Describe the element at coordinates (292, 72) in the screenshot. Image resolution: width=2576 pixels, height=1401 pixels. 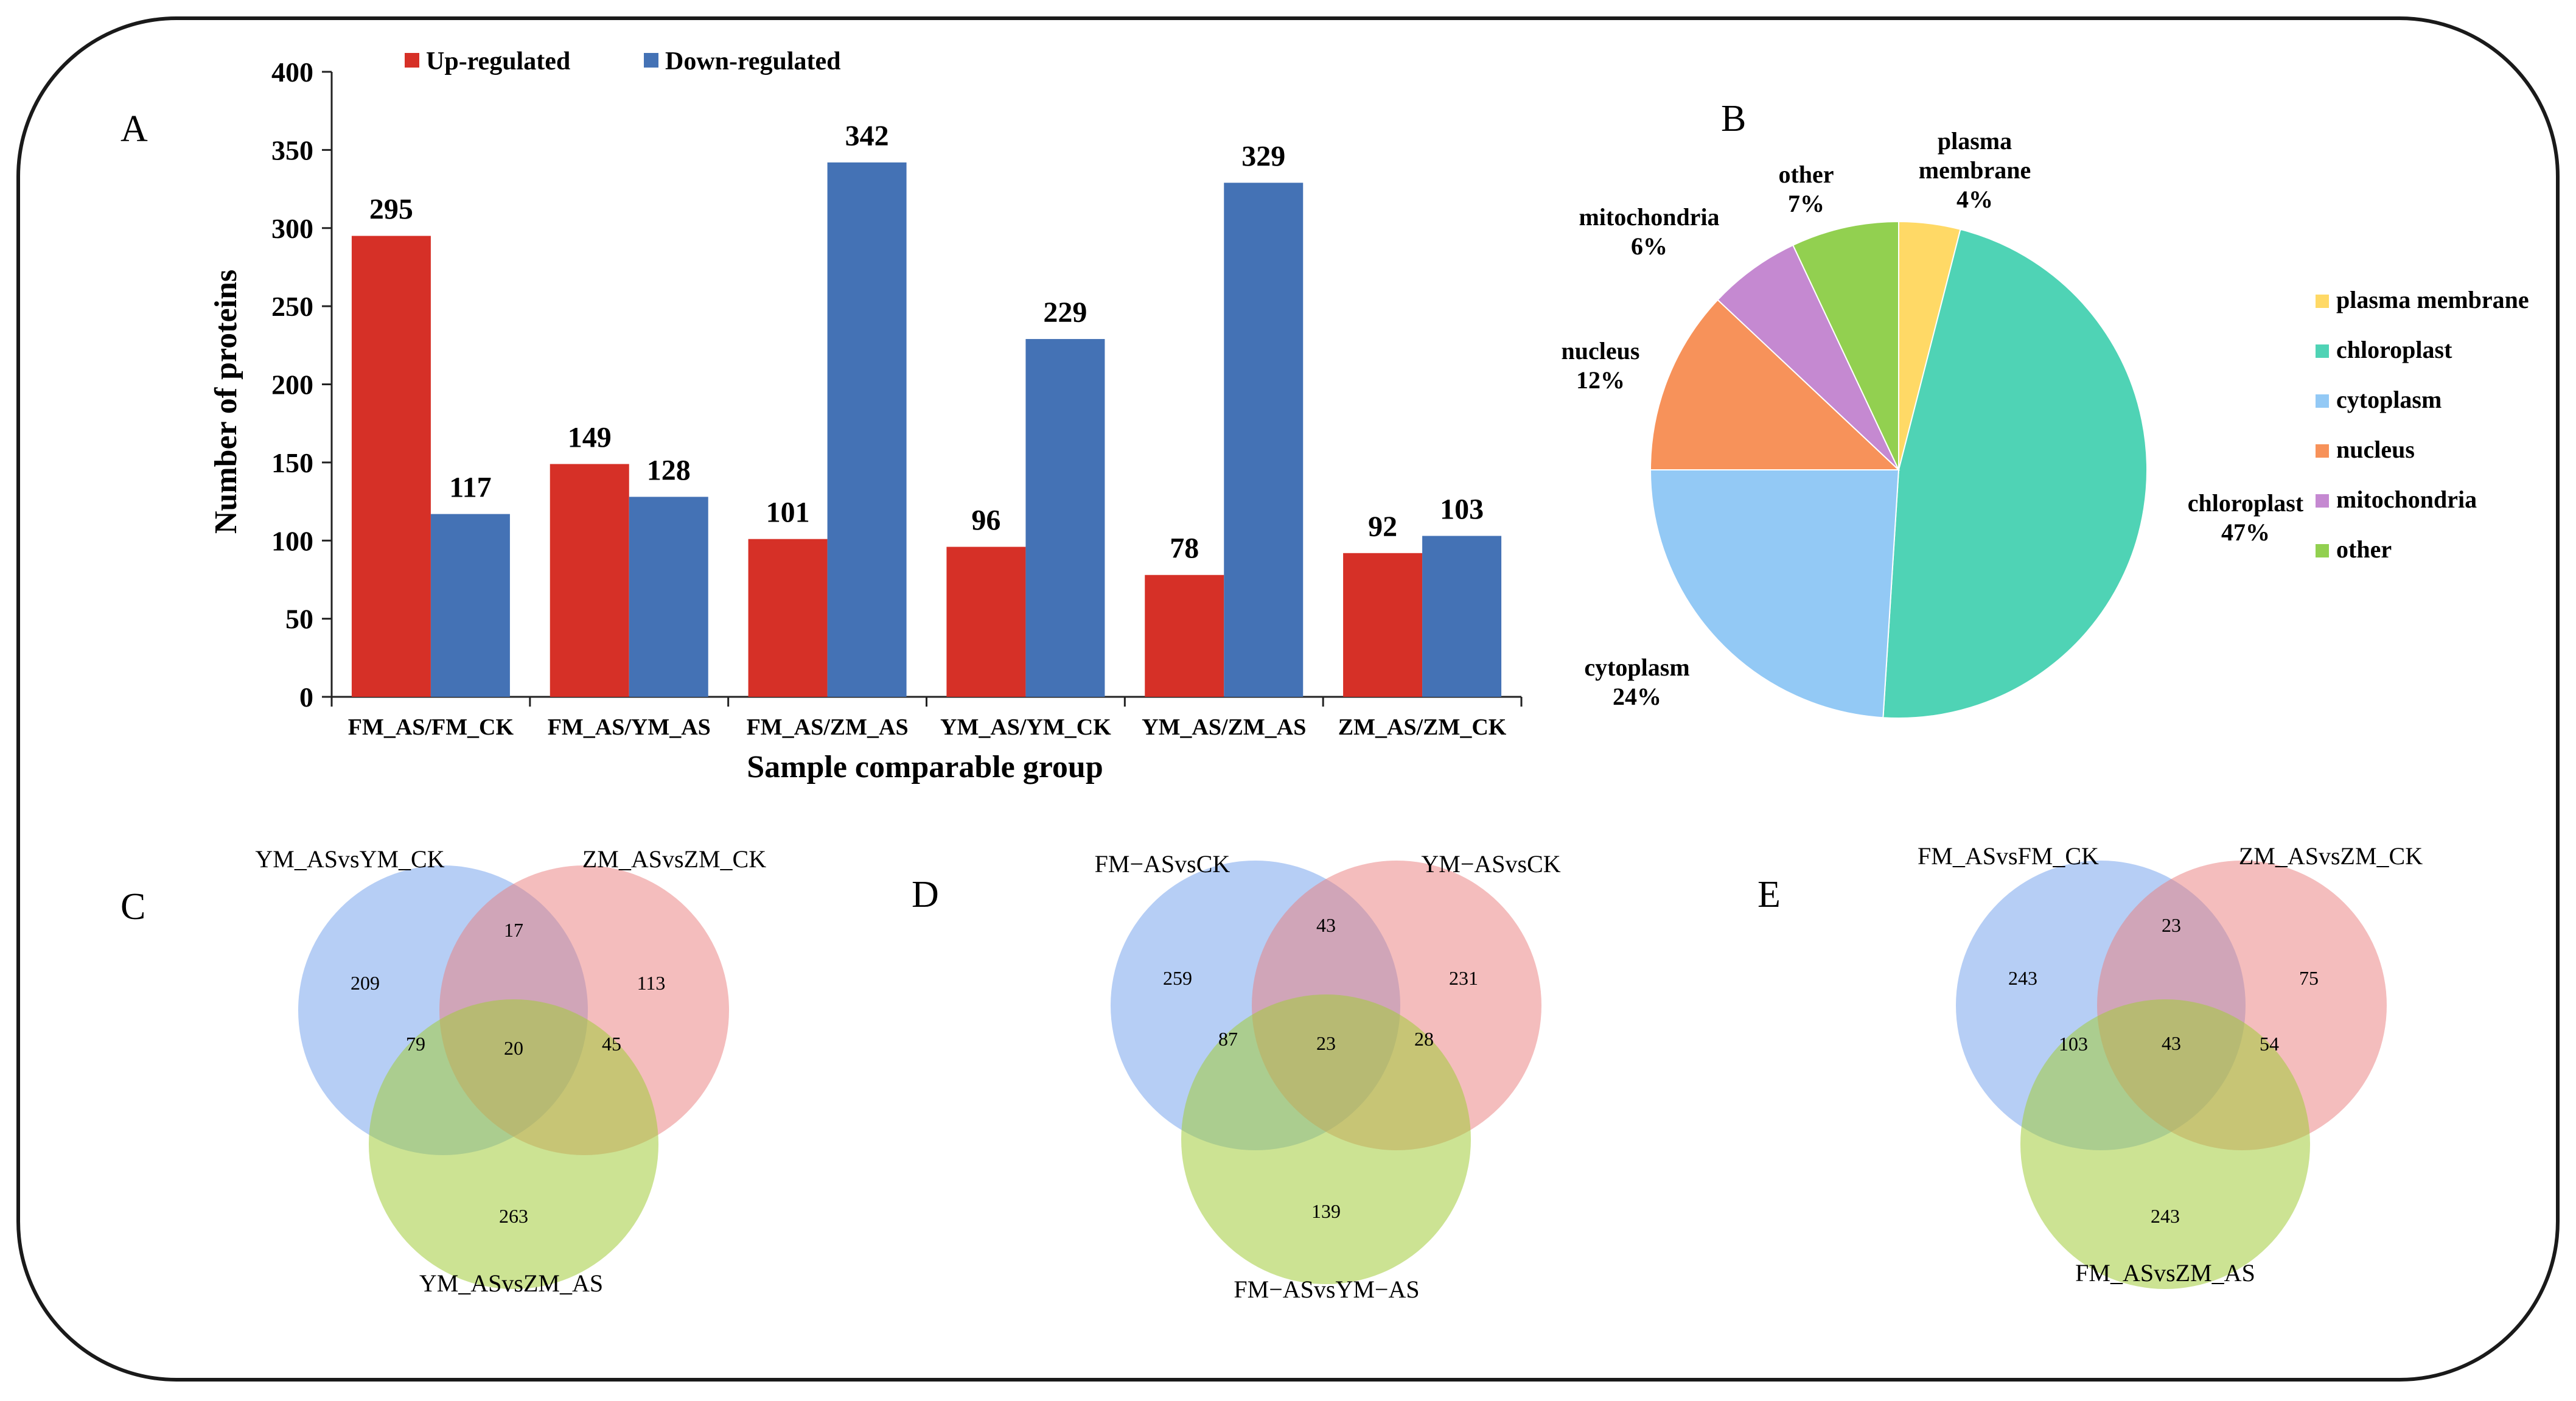
I see `y-tick-label: 400` at that location.